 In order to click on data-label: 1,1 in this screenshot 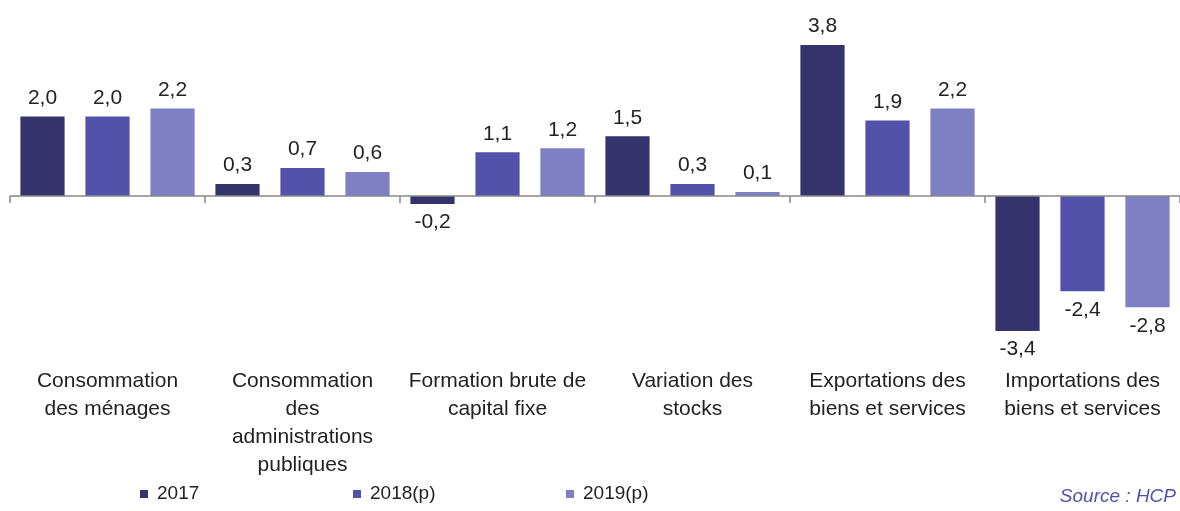, I will do `click(497, 132)`.